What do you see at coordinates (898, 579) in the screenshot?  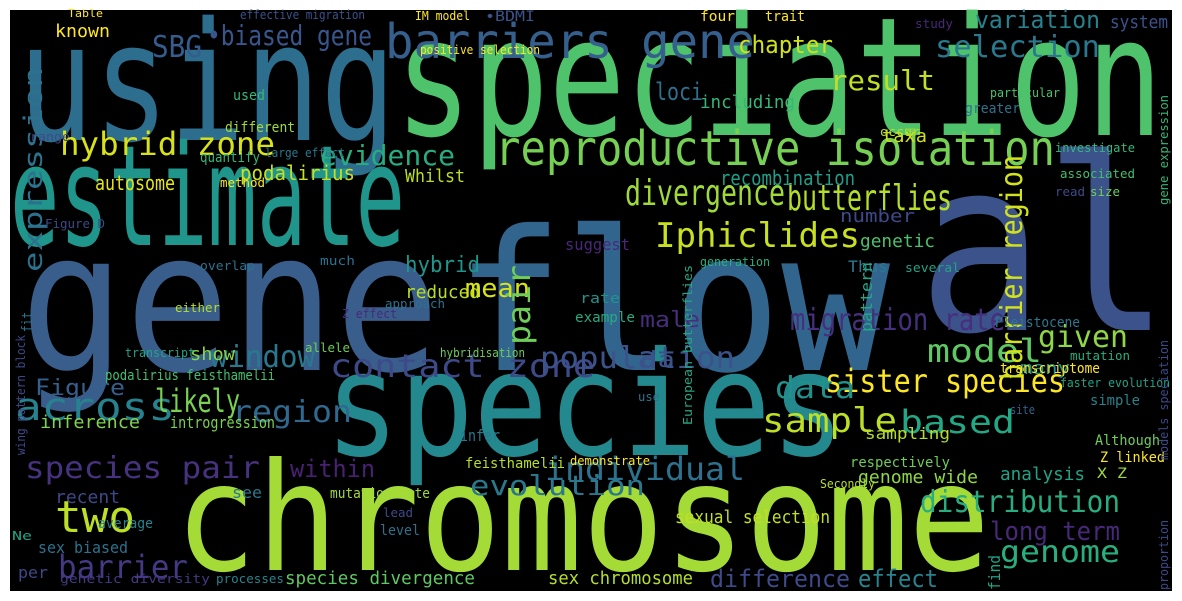 I see `word: effect` at bounding box center [898, 579].